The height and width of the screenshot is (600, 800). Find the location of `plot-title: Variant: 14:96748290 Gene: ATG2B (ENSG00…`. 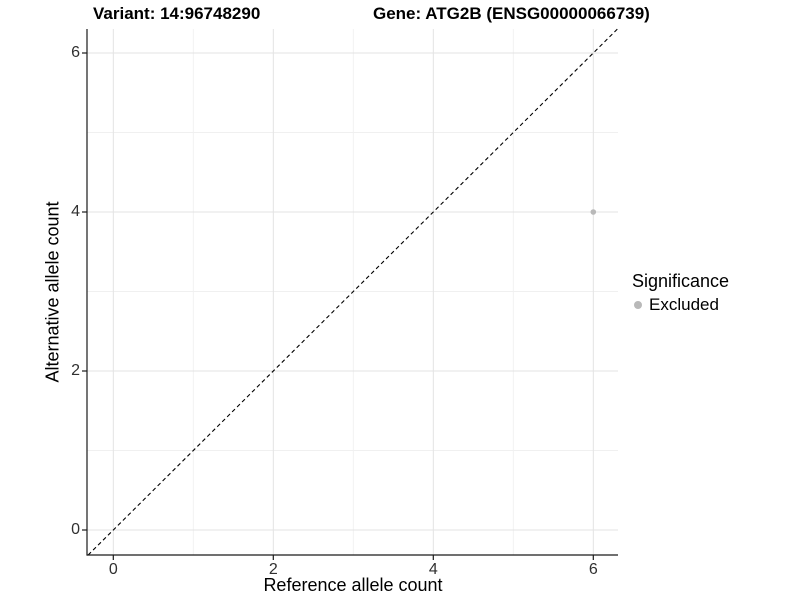

plot-title: Variant: 14:96748290 Gene: ATG2B (ENSG00… is located at coordinates (400, 15).